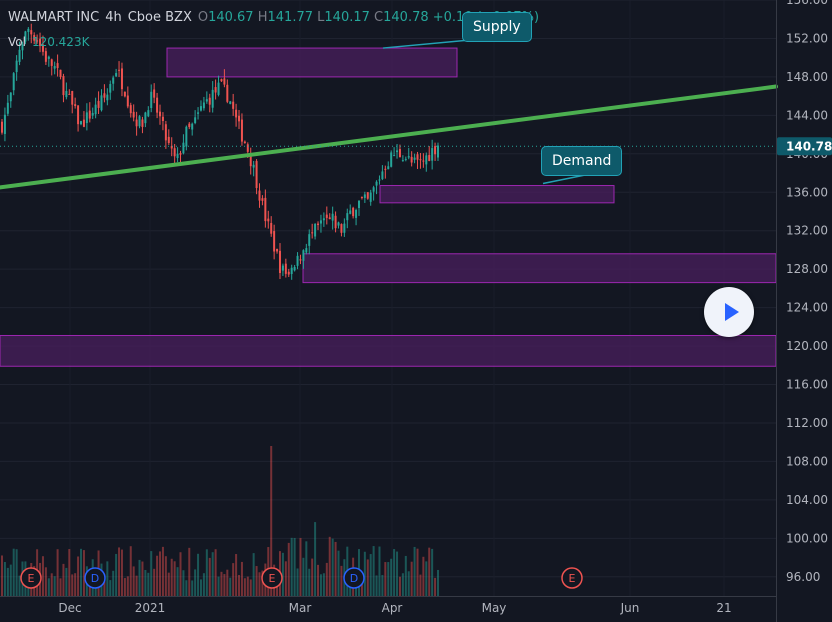 Image resolution: width=832 pixels, height=622 pixels. Describe the element at coordinates (804, 146) in the screenshot. I see `last-price-tag: 140.78` at that location.